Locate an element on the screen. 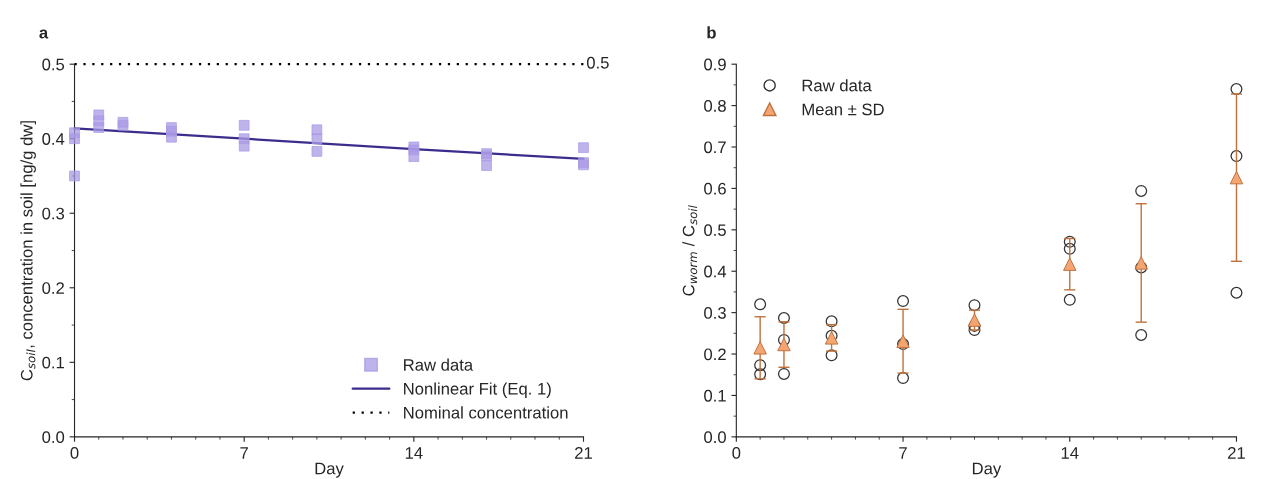  chart-title: b is located at coordinates (711, 32).